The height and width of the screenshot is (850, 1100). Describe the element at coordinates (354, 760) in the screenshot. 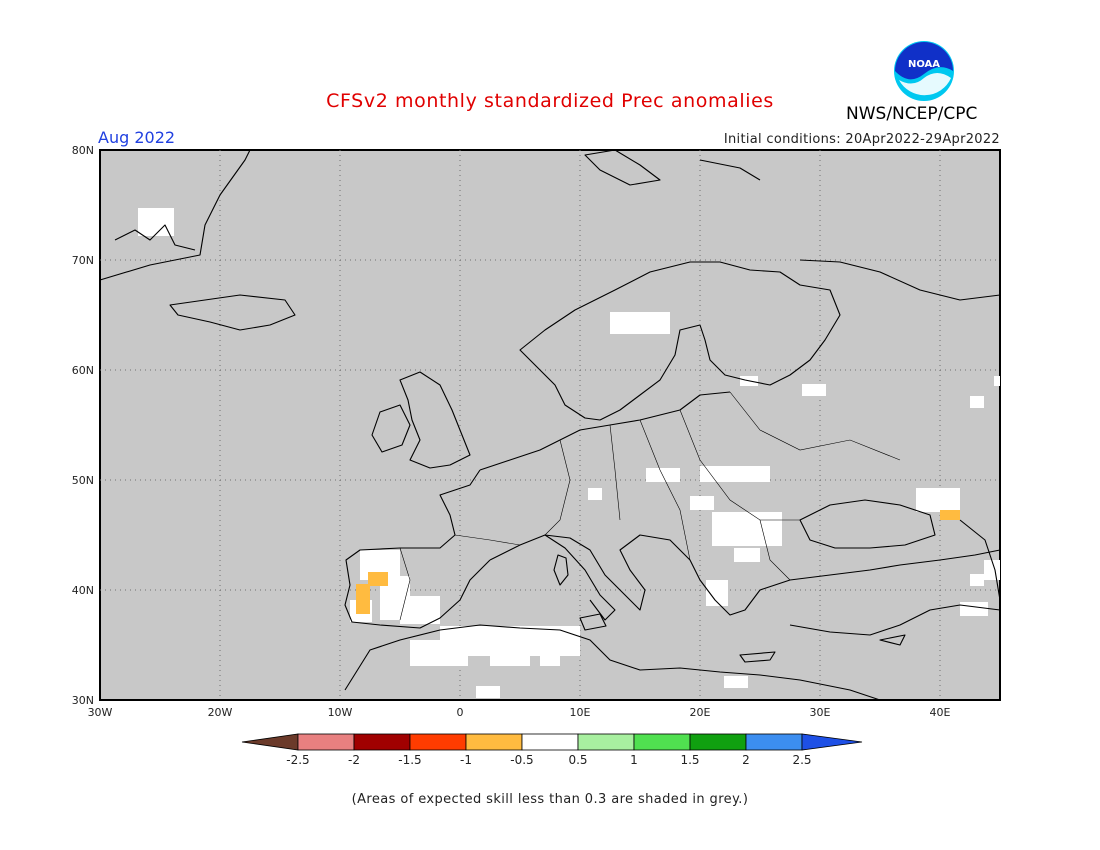

I see `legend-label: -2` at that location.